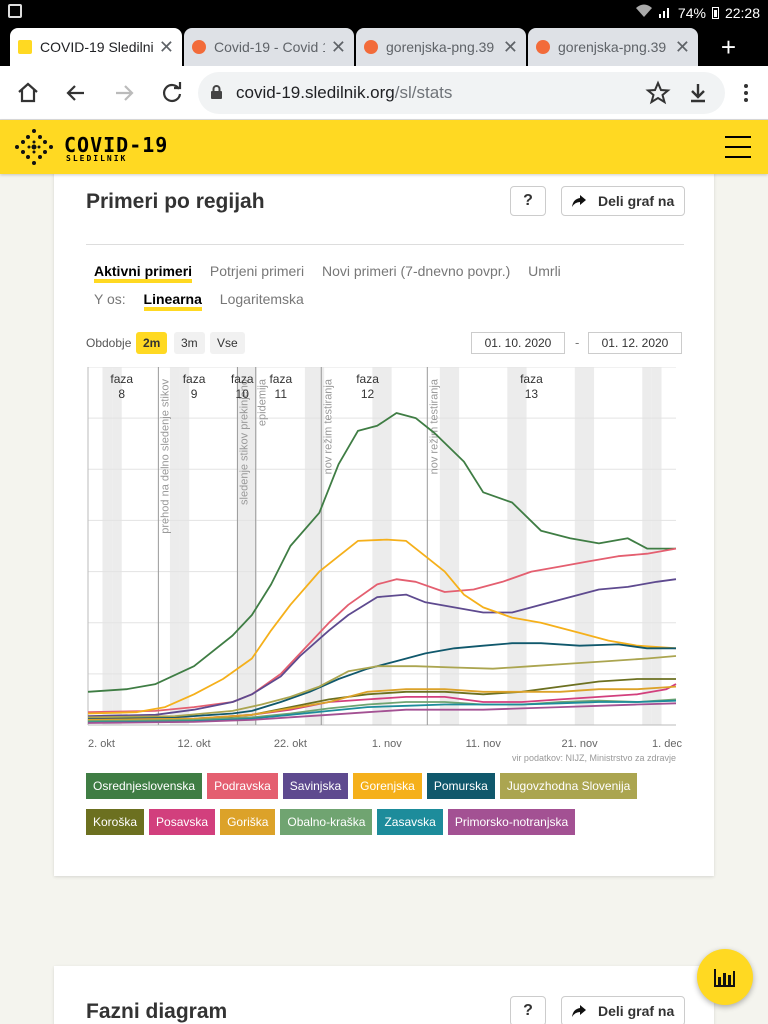 The width and height of the screenshot is (768, 1024). I want to click on x-tick-label: 21. nov, so click(580, 744).